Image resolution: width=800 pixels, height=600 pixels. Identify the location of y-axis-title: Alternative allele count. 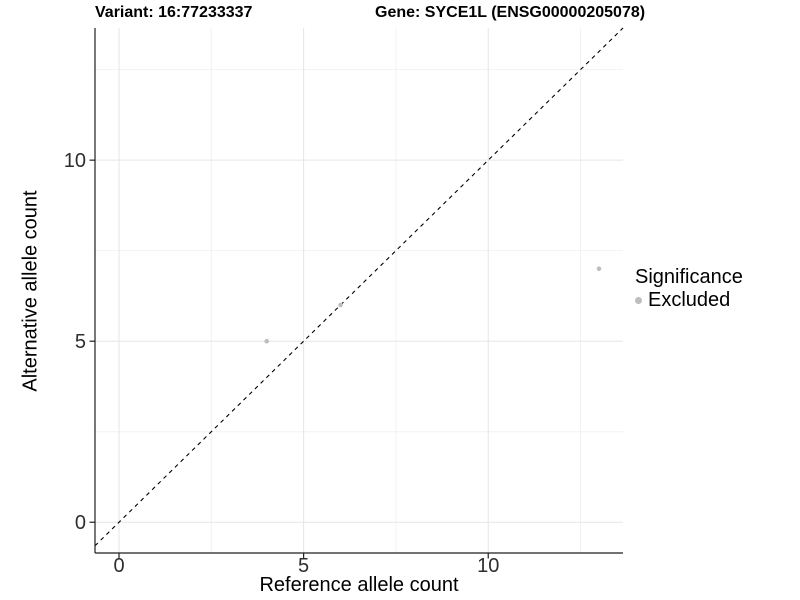
(30, 291).